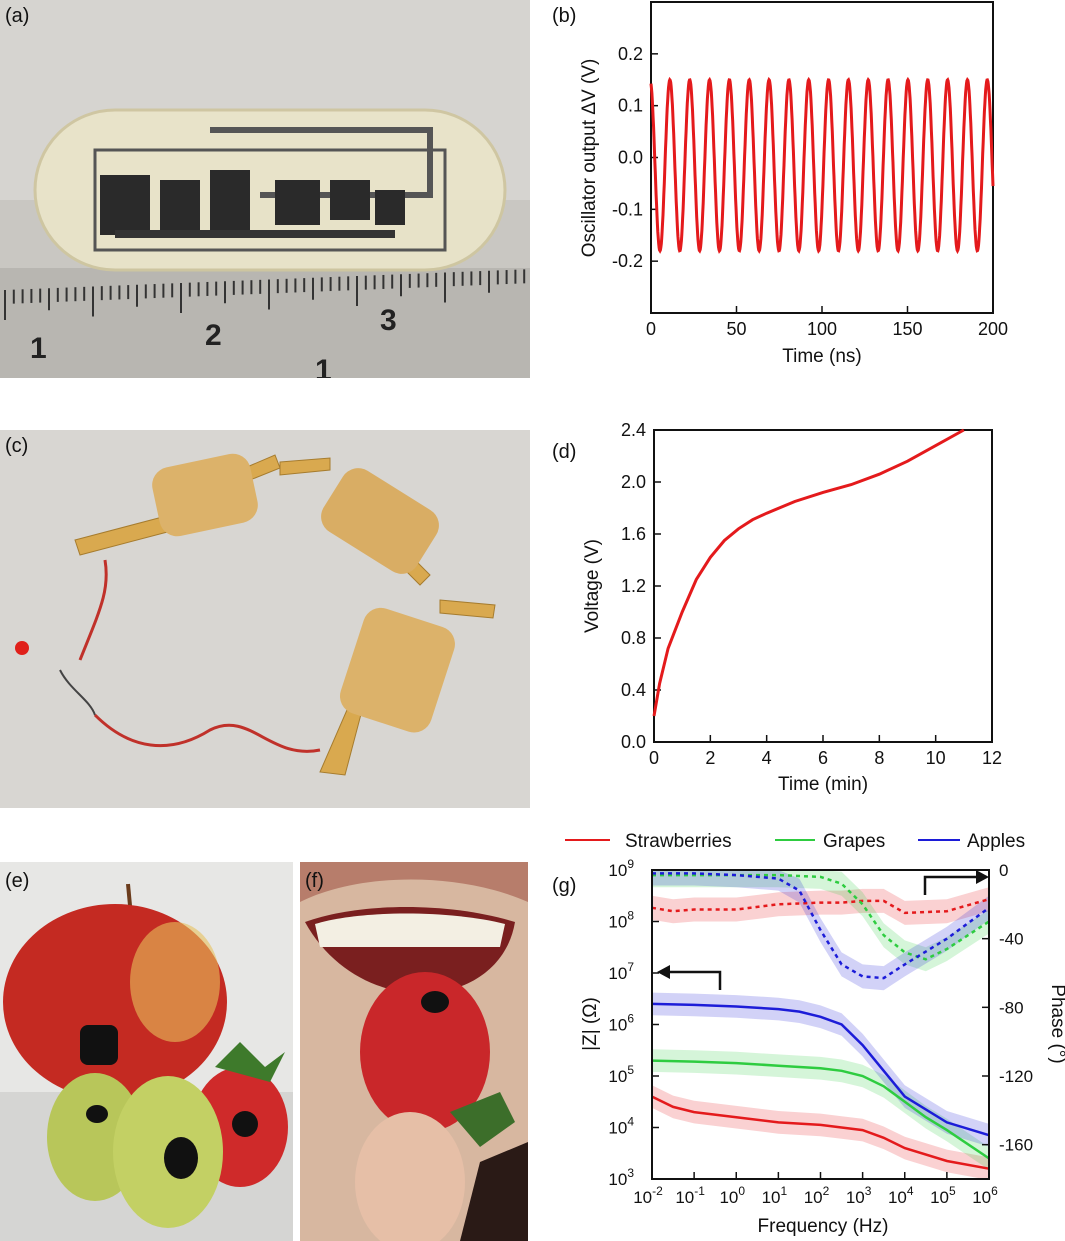 The width and height of the screenshot is (1065, 1241). Describe the element at coordinates (907, 329) in the screenshot. I see `x-tick-label: 150` at that location.